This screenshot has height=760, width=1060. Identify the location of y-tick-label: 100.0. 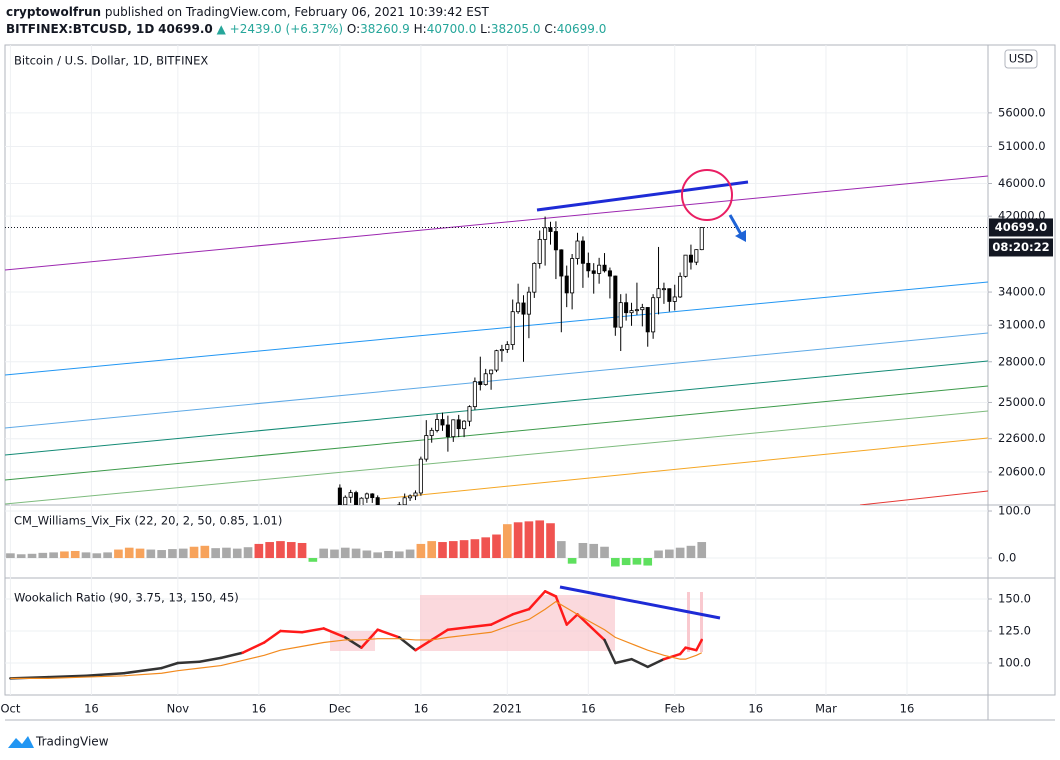
(1014, 511).